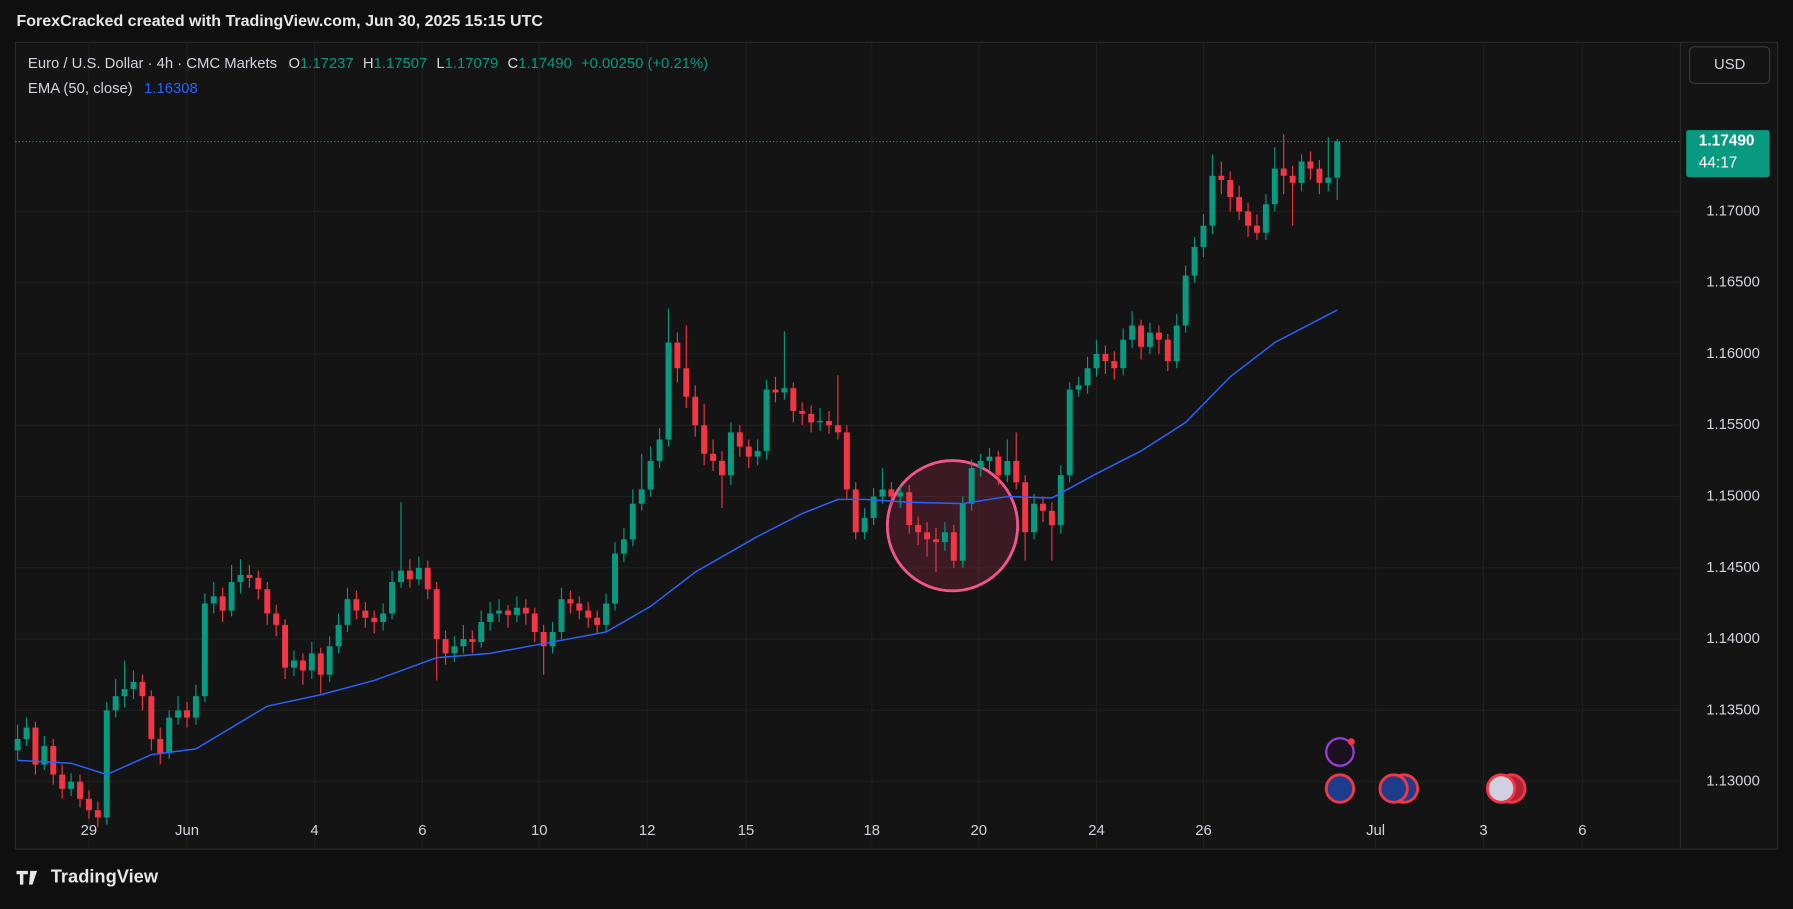  I want to click on event-dot, so click(1351, 742).